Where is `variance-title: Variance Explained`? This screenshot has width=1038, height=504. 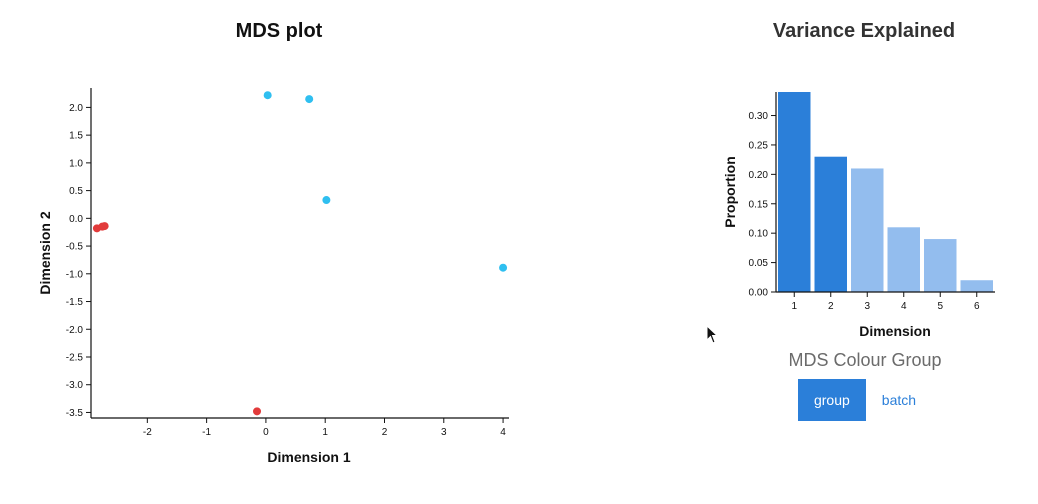 variance-title: Variance Explained is located at coordinates (864, 31).